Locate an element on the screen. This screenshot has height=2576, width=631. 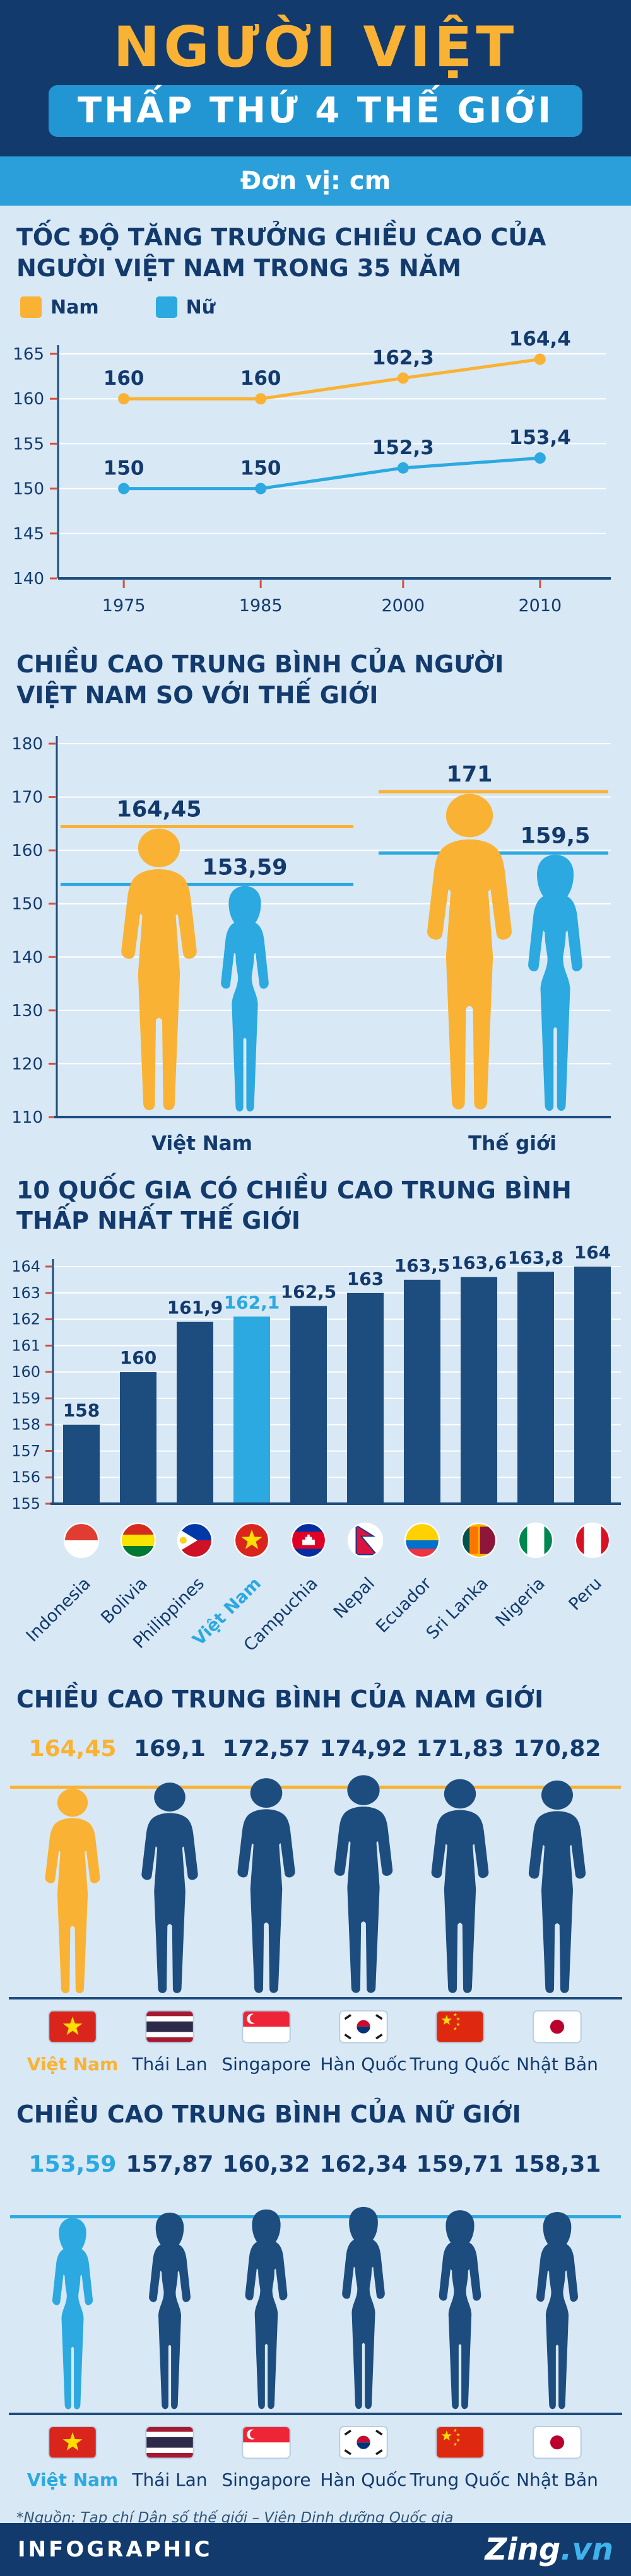
woman-figure-Việt Nam is located at coordinates (245, 998).